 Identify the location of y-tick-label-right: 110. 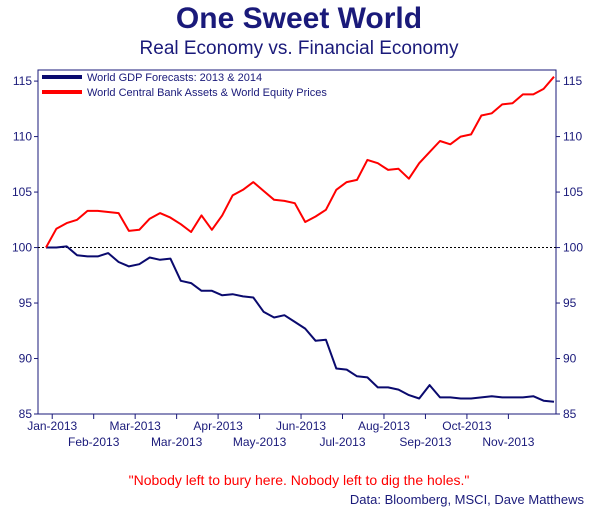
(572, 137).